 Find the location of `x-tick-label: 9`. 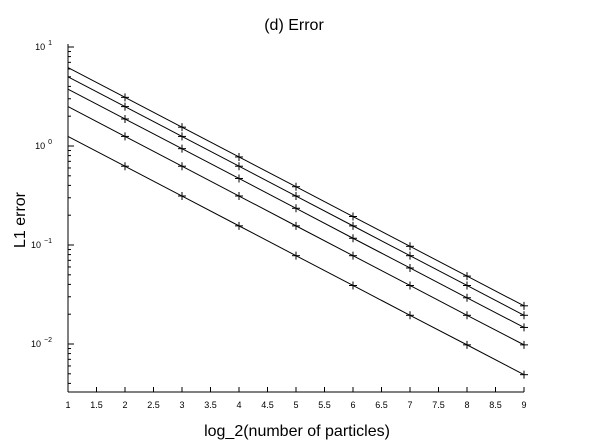

x-tick-label: 9 is located at coordinates (523, 405).